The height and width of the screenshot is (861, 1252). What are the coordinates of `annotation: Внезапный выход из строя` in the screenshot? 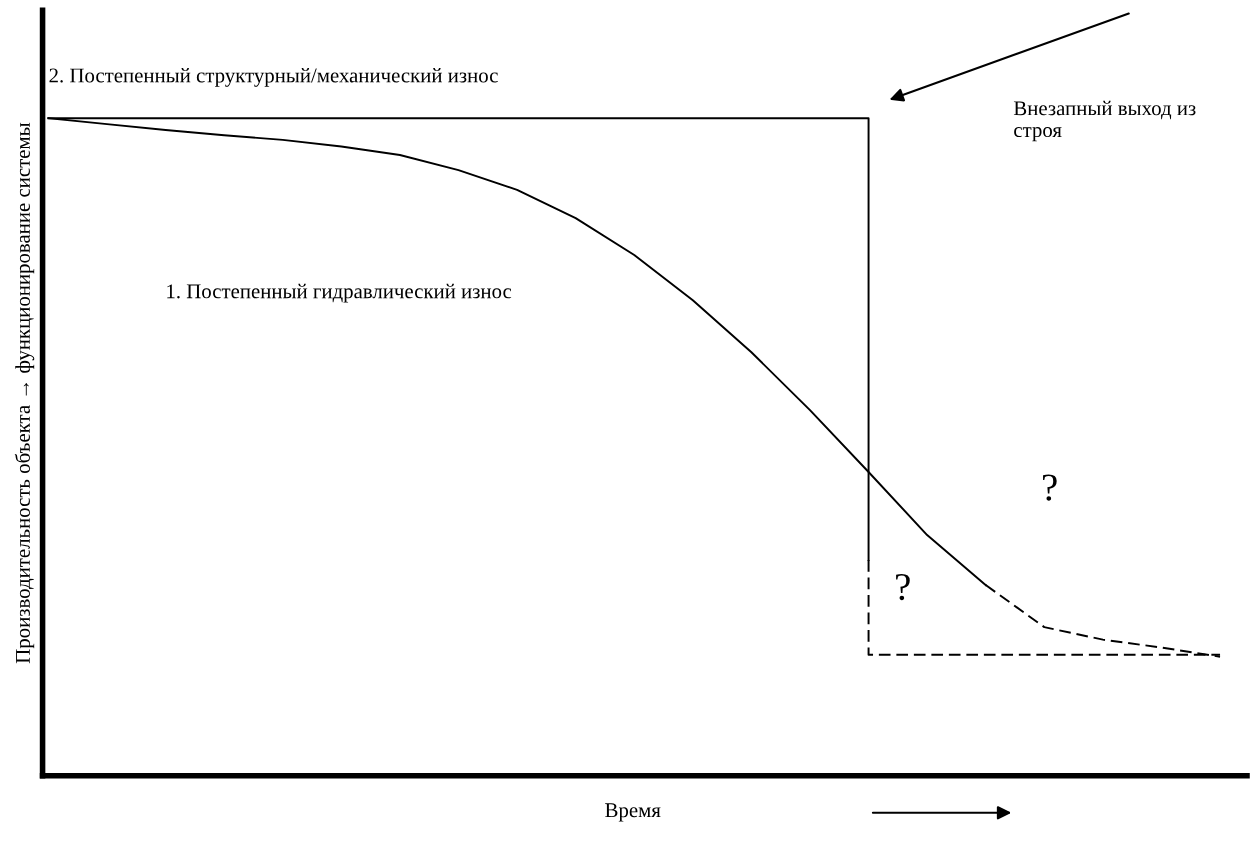 It's located at (1104, 121).